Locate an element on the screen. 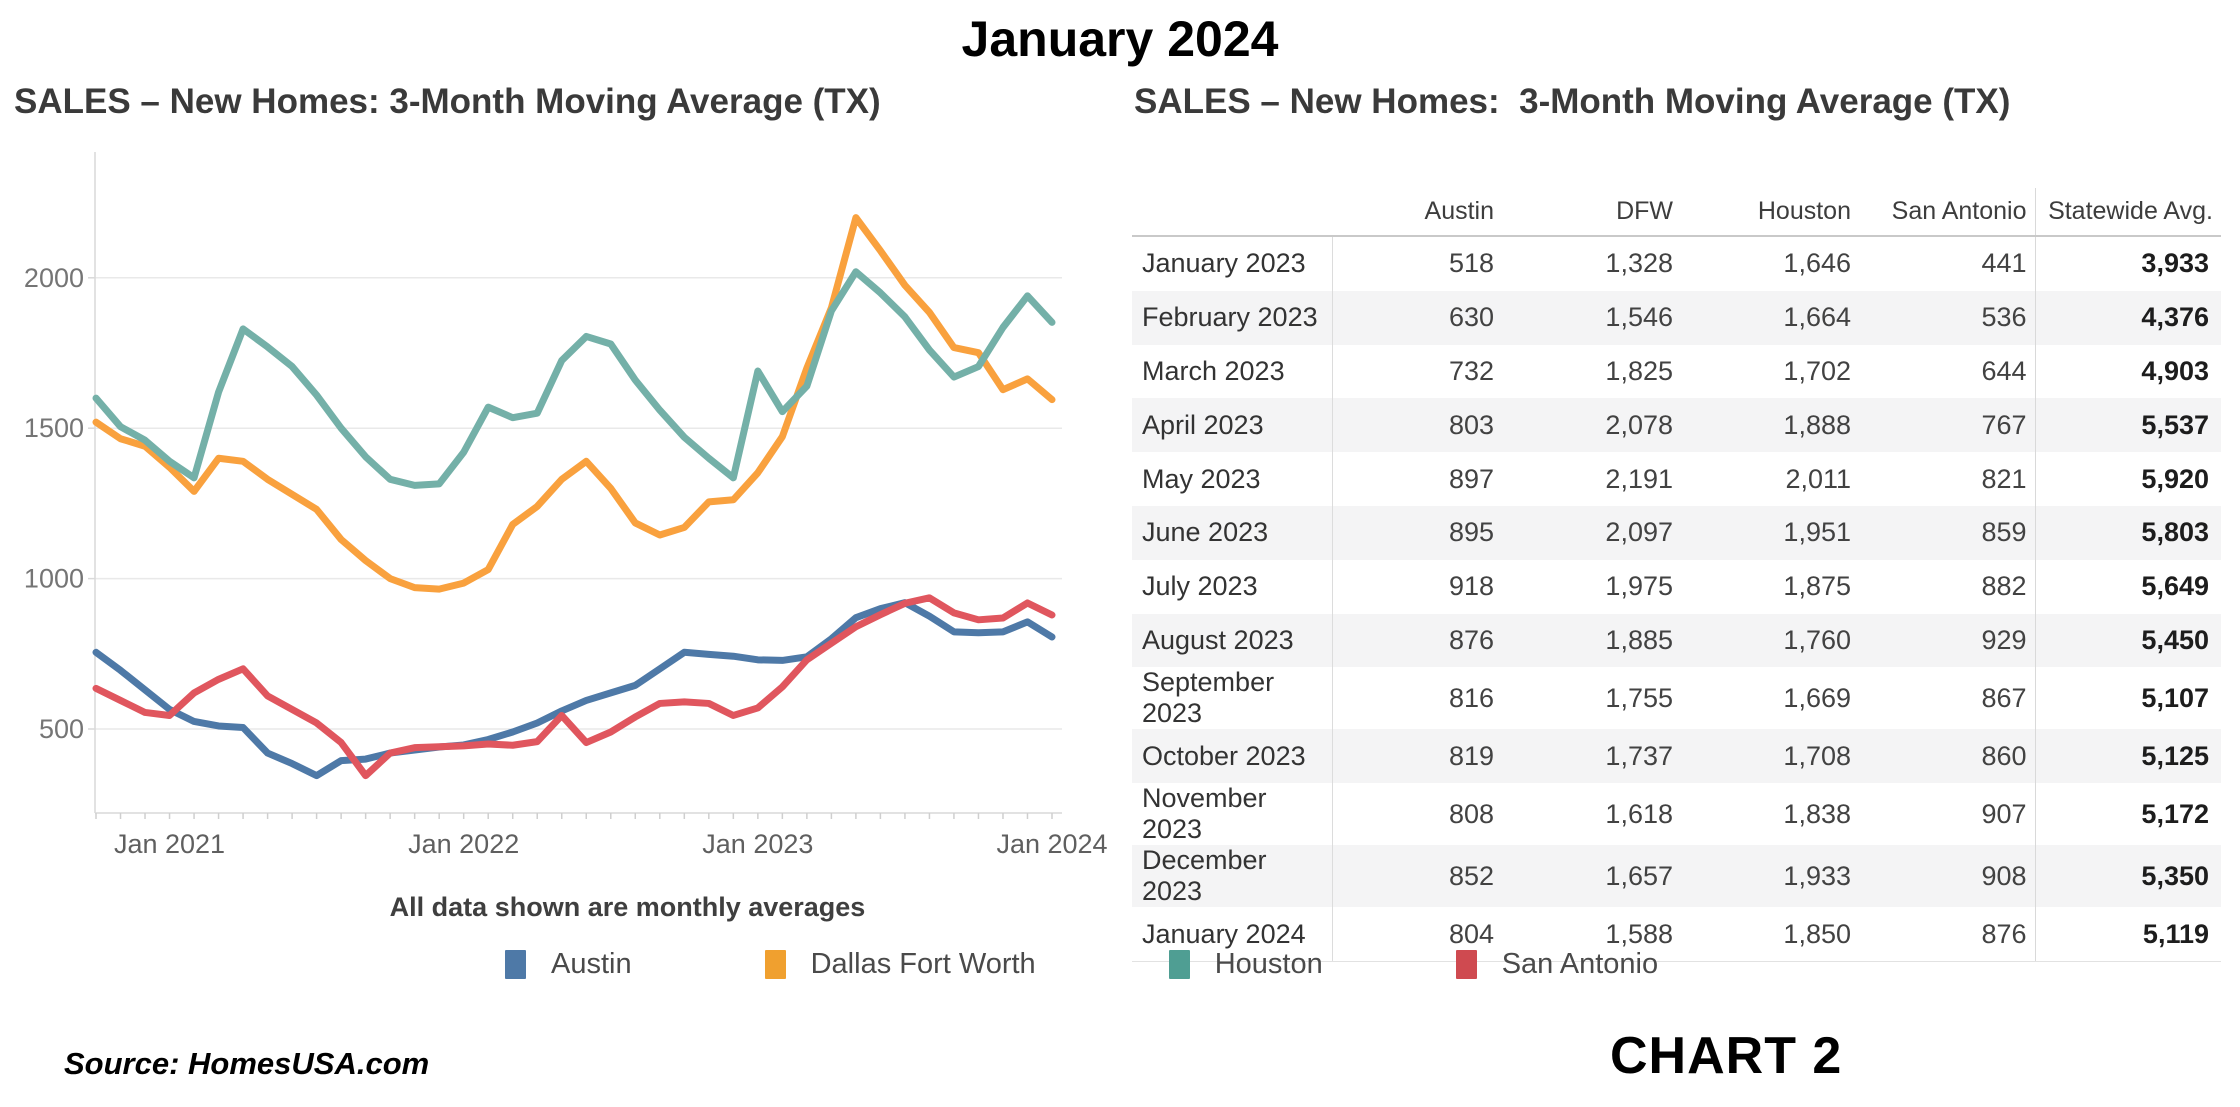 Image resolution: width=2240 pixels, height=1107 pixels. line-dallas-fort-worth is located at coordinates (574, 403).